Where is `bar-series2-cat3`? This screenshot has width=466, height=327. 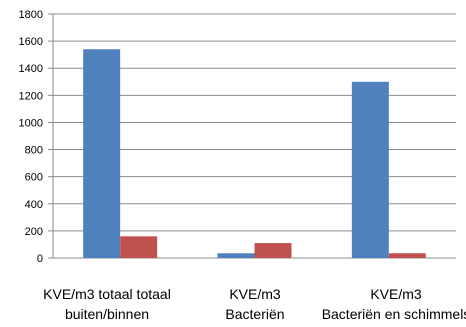 bar-series2-cat3 is located at coordinates (407, 255).